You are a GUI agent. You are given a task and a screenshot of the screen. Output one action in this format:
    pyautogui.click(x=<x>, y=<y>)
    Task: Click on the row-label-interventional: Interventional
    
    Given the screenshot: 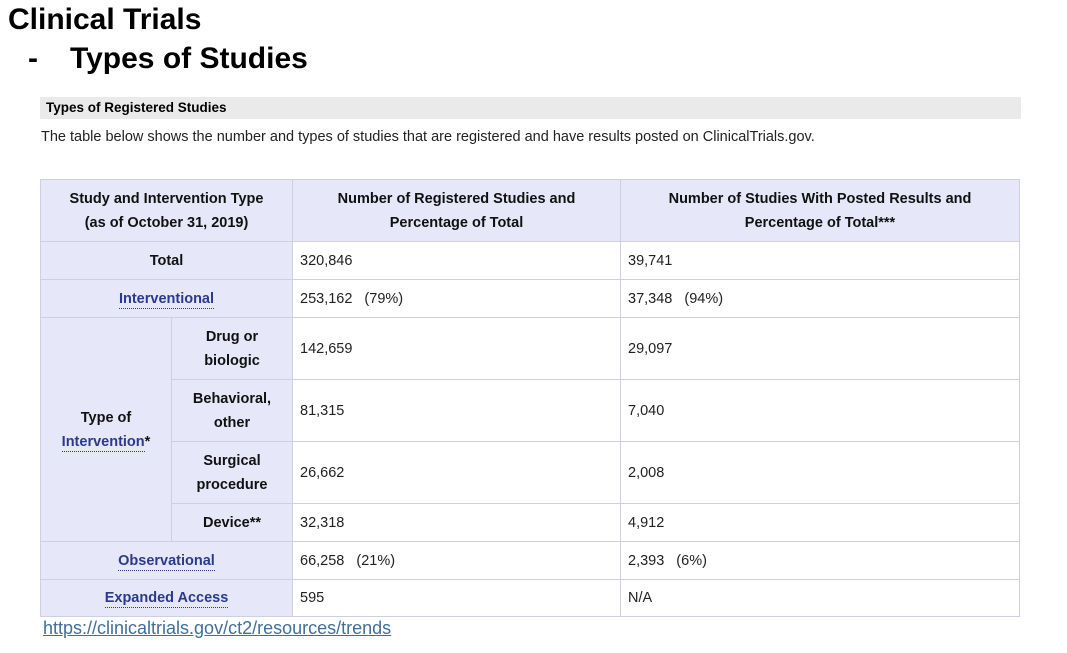 What is the action you would take?
    pyautogui.click(x=166, y=298)
    